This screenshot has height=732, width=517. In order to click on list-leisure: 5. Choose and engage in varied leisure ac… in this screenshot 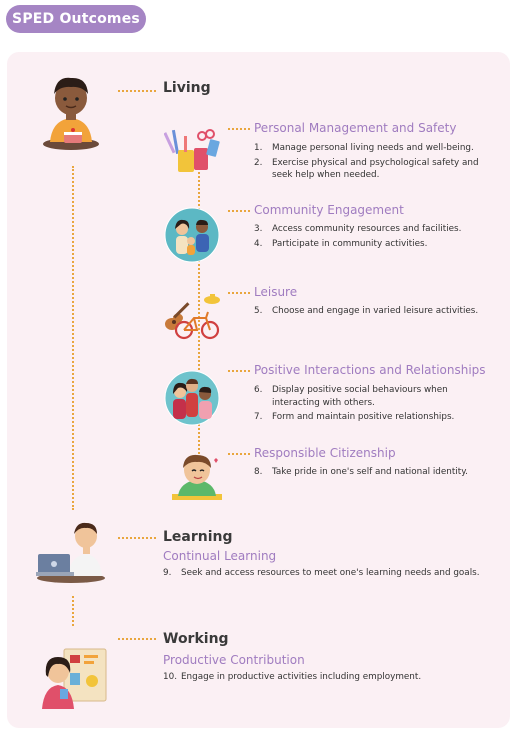, I will do `click(369, 312)`.